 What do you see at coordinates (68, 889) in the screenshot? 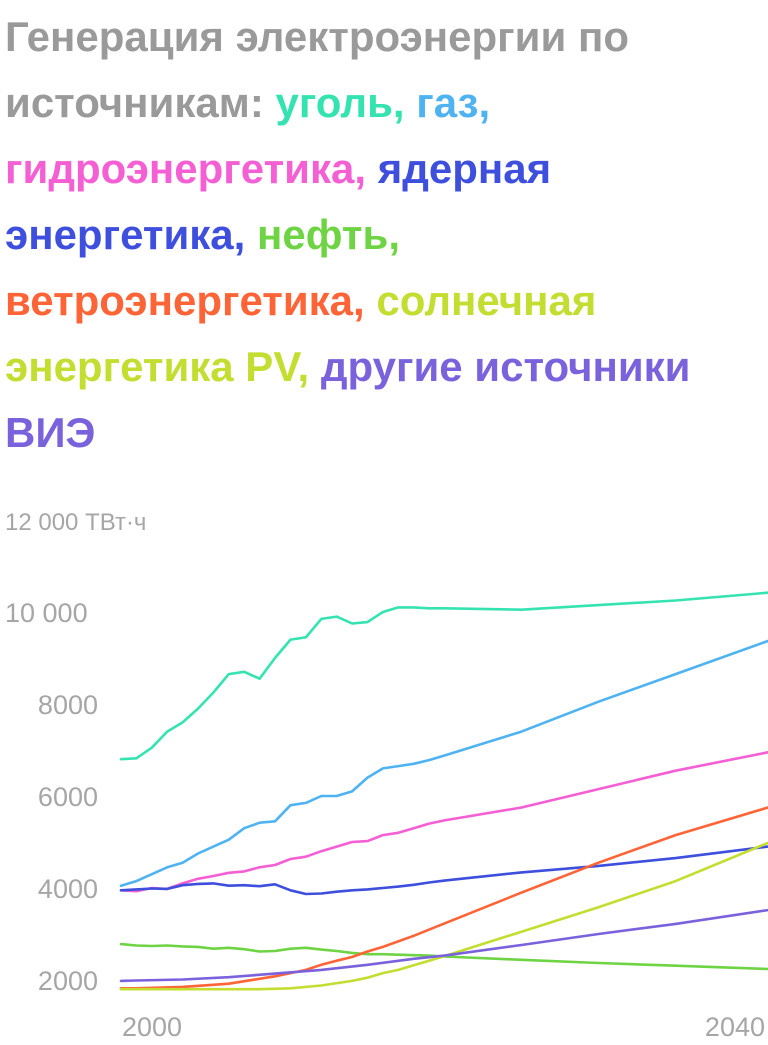
I see `y-tick-label: 4000` at bounding box center [68, 889].